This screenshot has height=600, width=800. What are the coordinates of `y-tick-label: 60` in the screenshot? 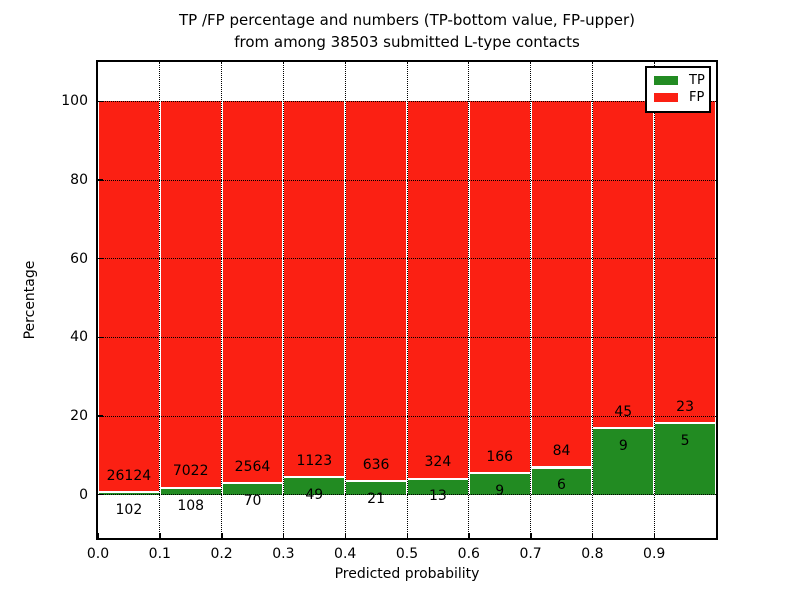 It's located at (79, 258).